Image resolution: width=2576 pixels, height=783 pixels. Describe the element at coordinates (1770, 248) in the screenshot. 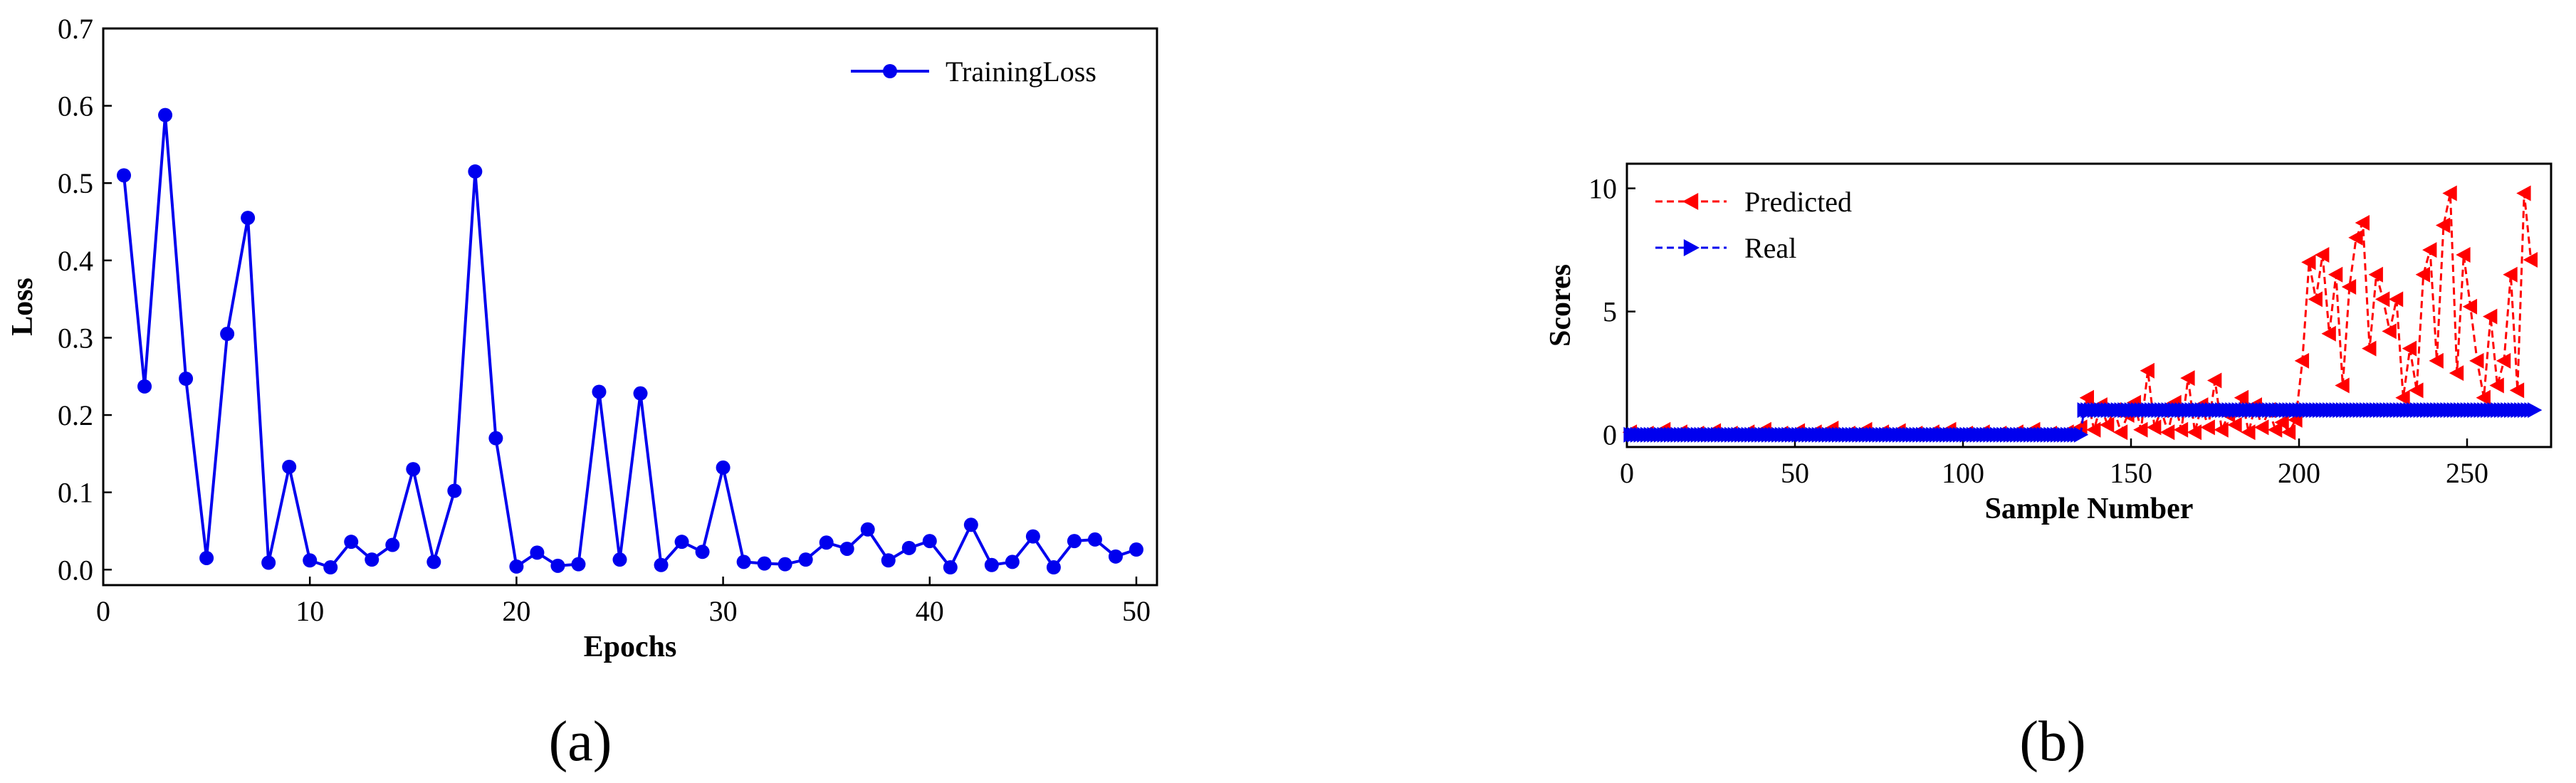

I see `legend-label-real: Real` at that location.